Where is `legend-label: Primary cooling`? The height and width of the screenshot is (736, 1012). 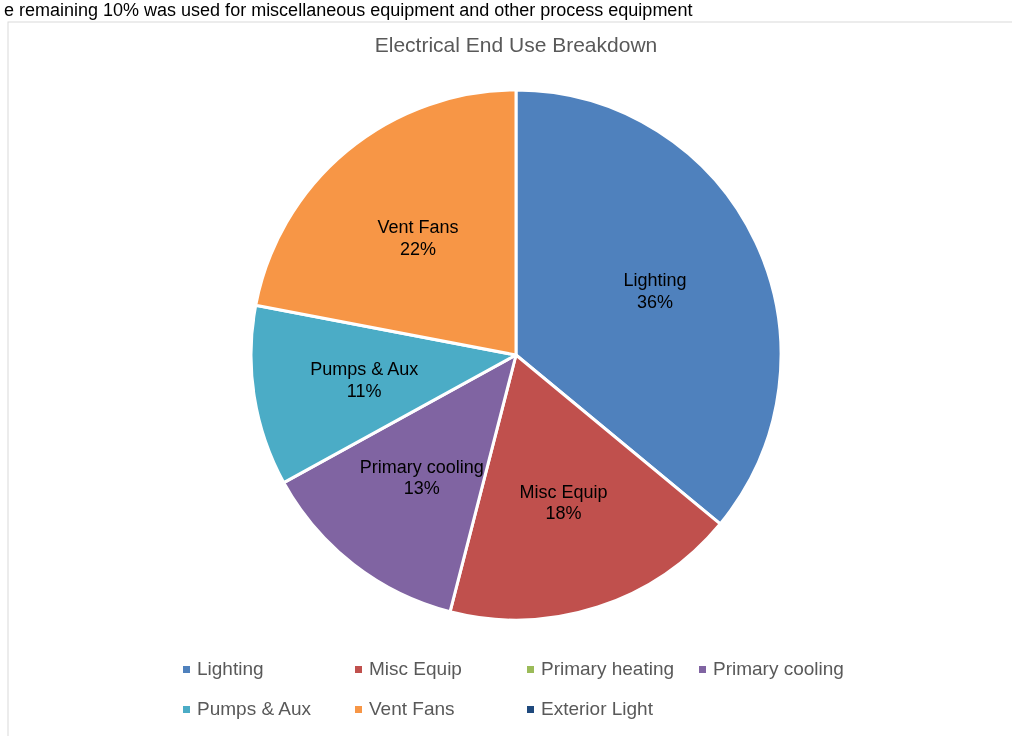 legend-label: Primary cooling is located at coordinates (778, 669).